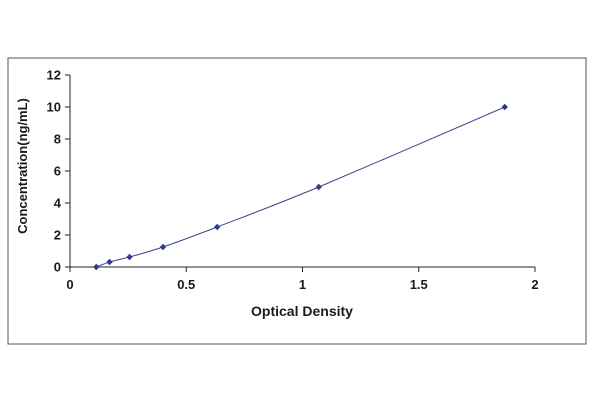 The height and width of the screenshot is (400, 600). I want to click on x-tick-label: 1.5, so click(419, 284).